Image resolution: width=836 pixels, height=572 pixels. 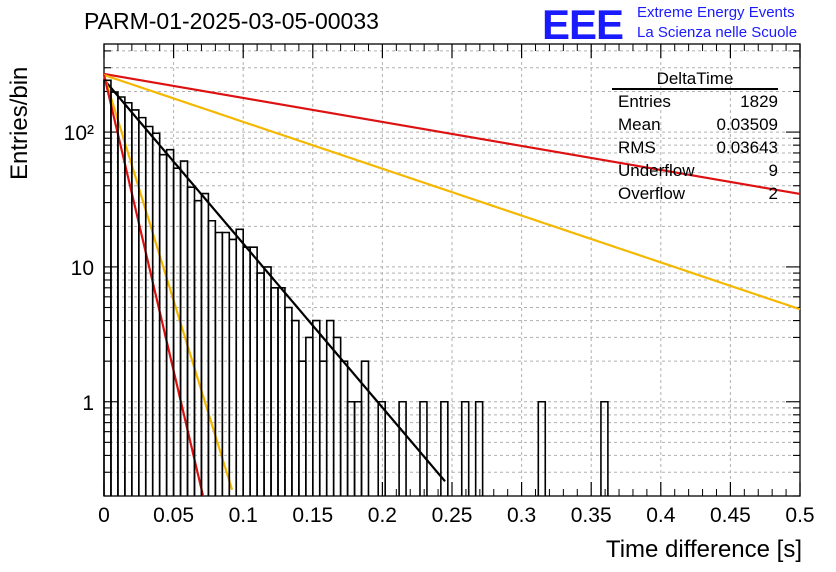 What do you see at coordinates (695, 101) in the screenshot?
I see `stats-row-entries: Entries 1829` at bounding box center [695, 101].